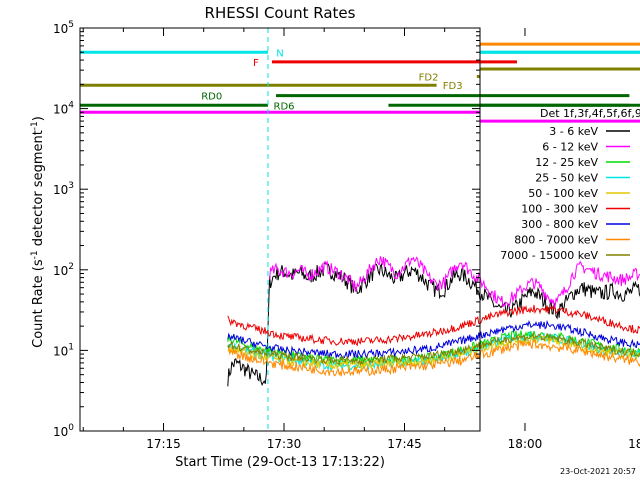 The width and height of the screenshot is (640, 480). What do you see at coordinates (570, 147) in the screenshot?
I see `legend-label: 6 - 12 keV` at bounding box center [570, 147].